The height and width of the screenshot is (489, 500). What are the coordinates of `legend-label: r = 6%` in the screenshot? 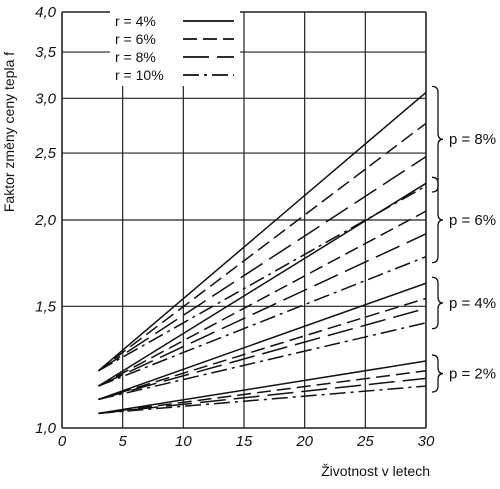 It's located at (135, 39).